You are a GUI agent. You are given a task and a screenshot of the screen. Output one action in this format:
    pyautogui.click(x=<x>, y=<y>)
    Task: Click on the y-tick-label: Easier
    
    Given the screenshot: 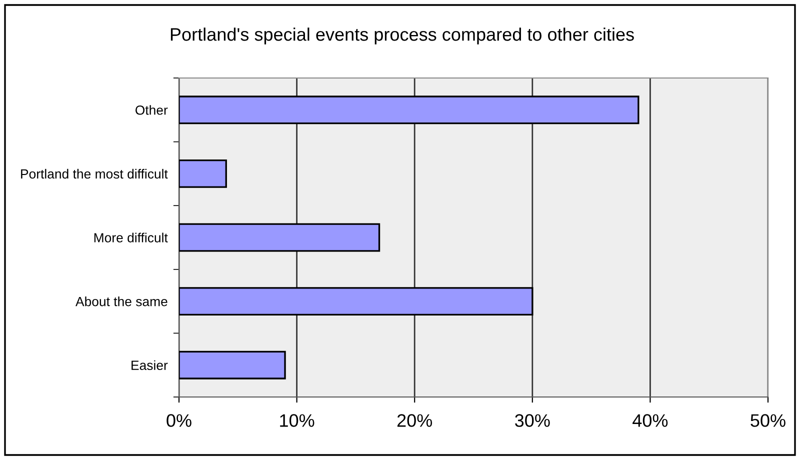 What is the action you would take?
    pyautogui.click(x=150, y=365)
    